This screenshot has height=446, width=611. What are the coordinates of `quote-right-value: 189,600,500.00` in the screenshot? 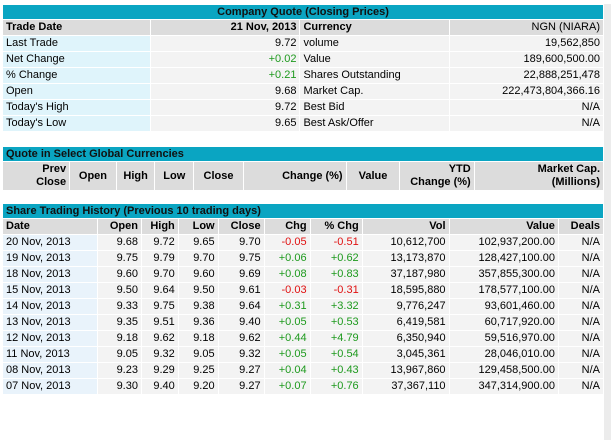 It's located at (526, 59).